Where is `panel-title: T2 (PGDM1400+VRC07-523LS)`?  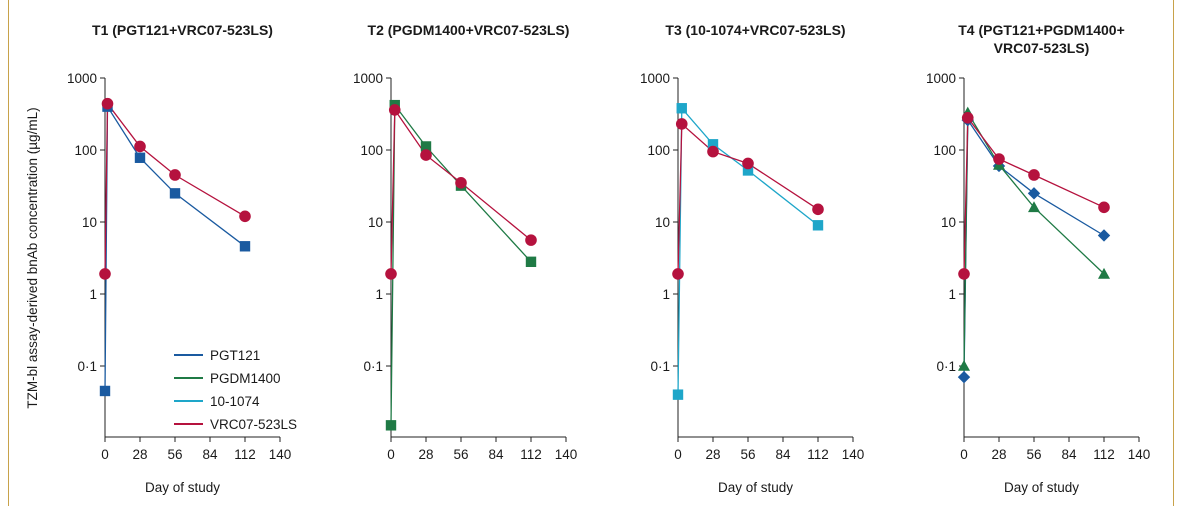 panel-title: T2 (PGDM1400+VRC07-523LS) is located at coordinates (469, 30).